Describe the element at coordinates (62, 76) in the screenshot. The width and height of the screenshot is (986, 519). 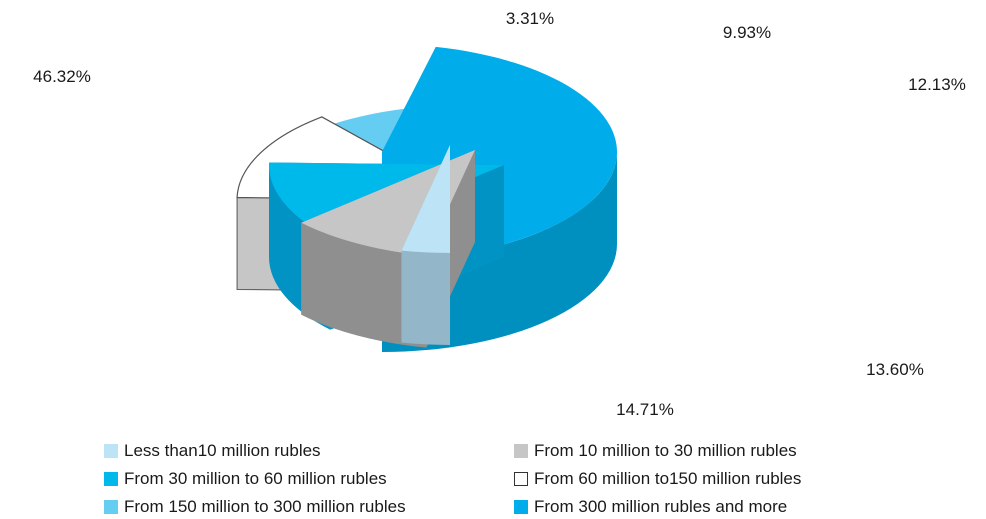
I see `slice-percent-label: 46.32%` at that location.